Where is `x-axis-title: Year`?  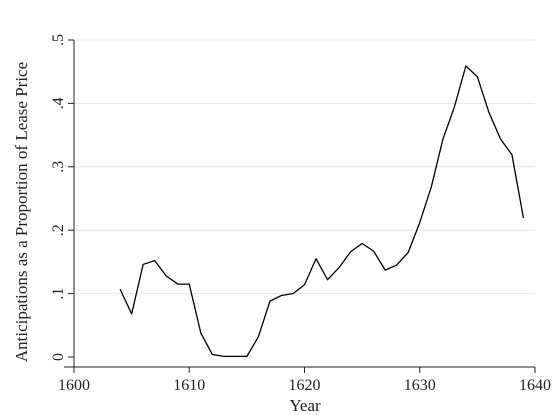 x-axis-title: Year is located at coordinates (305, 405).